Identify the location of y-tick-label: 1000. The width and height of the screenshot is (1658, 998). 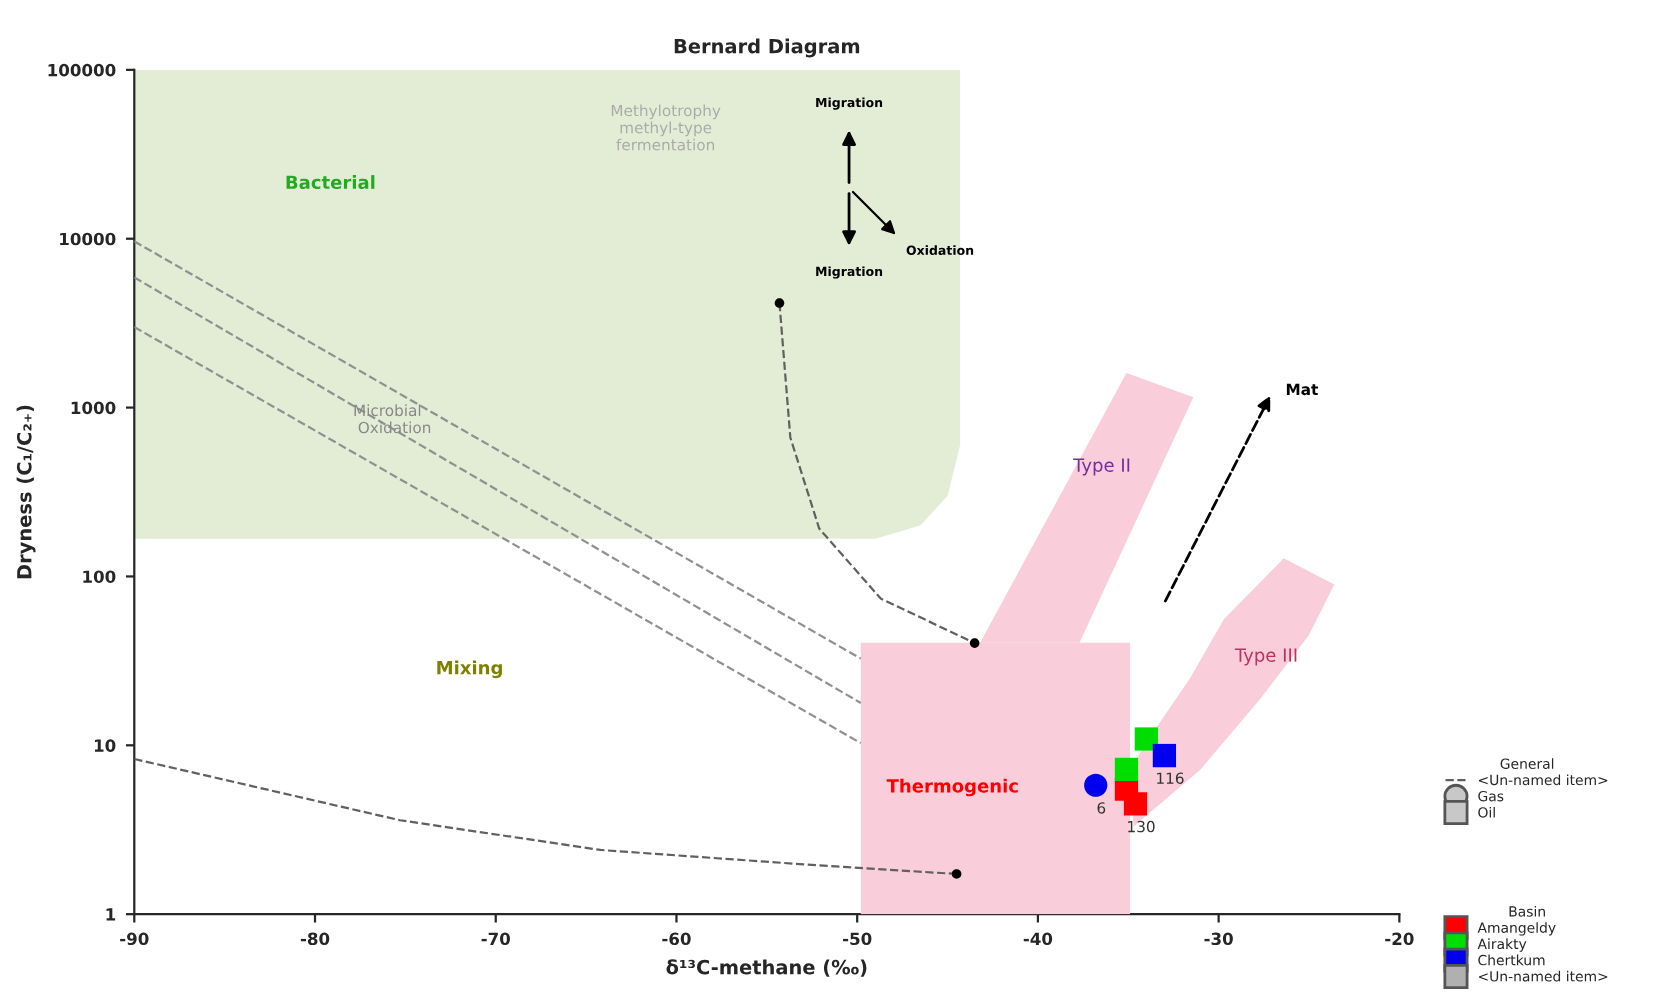
(93, 408).